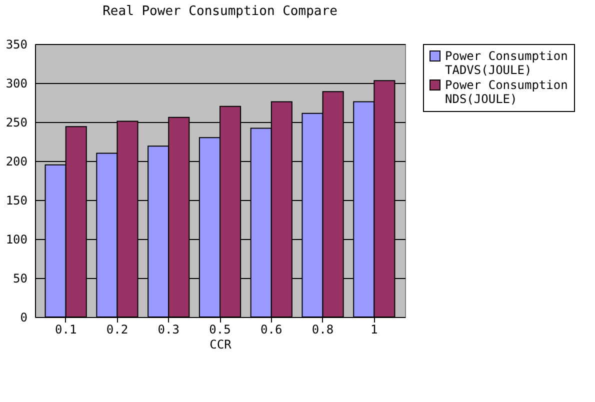 This screenshot has height=402, width=595. Describe the element at coordinates (117, 329) in the screenshot. I see `x-tick-label: 0.2` at that location.